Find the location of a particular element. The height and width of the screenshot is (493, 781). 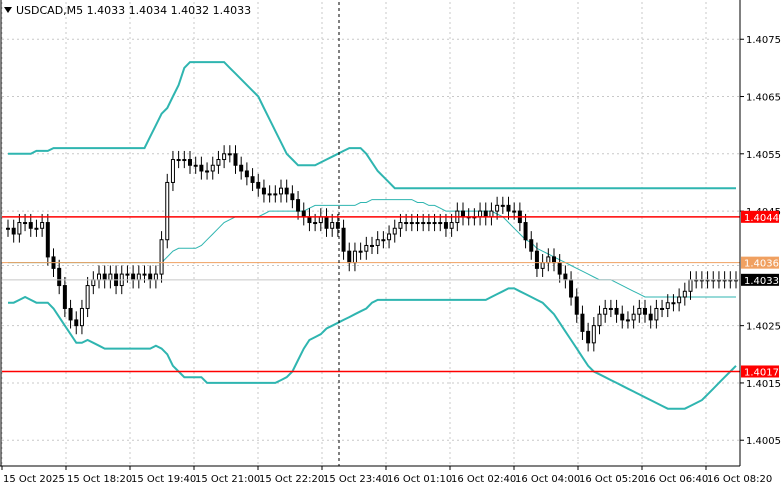

price-tick-label: 1.4005 is located at coordinates (763, 441).